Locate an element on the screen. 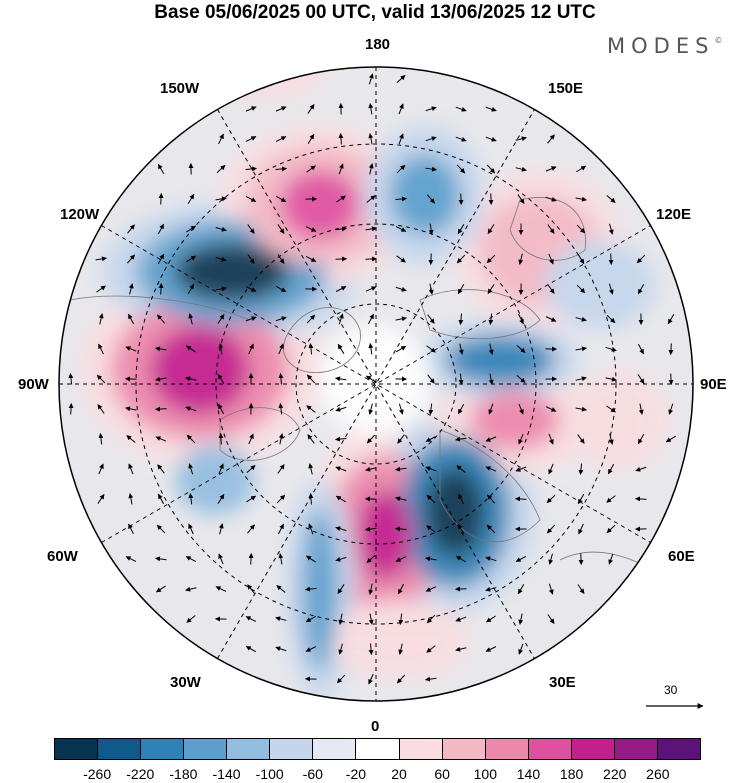  lon-label-30w: 30W is located at coordinates (185, 682).